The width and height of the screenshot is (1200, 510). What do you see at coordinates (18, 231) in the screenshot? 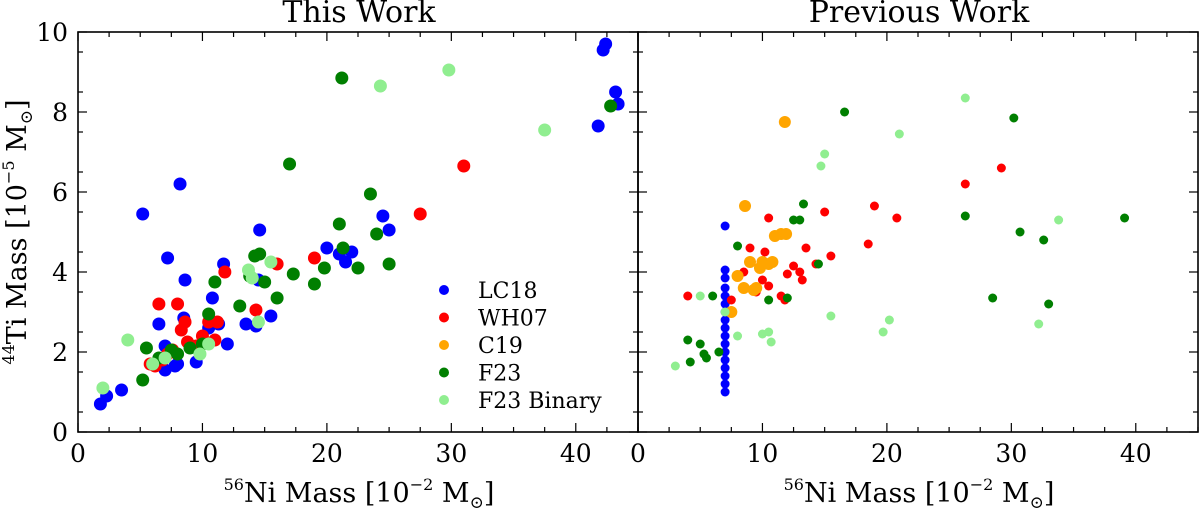
I see `y-axis-label: 44Ti Mass [10−5 M⊙]` at bounding box center [18, 231].